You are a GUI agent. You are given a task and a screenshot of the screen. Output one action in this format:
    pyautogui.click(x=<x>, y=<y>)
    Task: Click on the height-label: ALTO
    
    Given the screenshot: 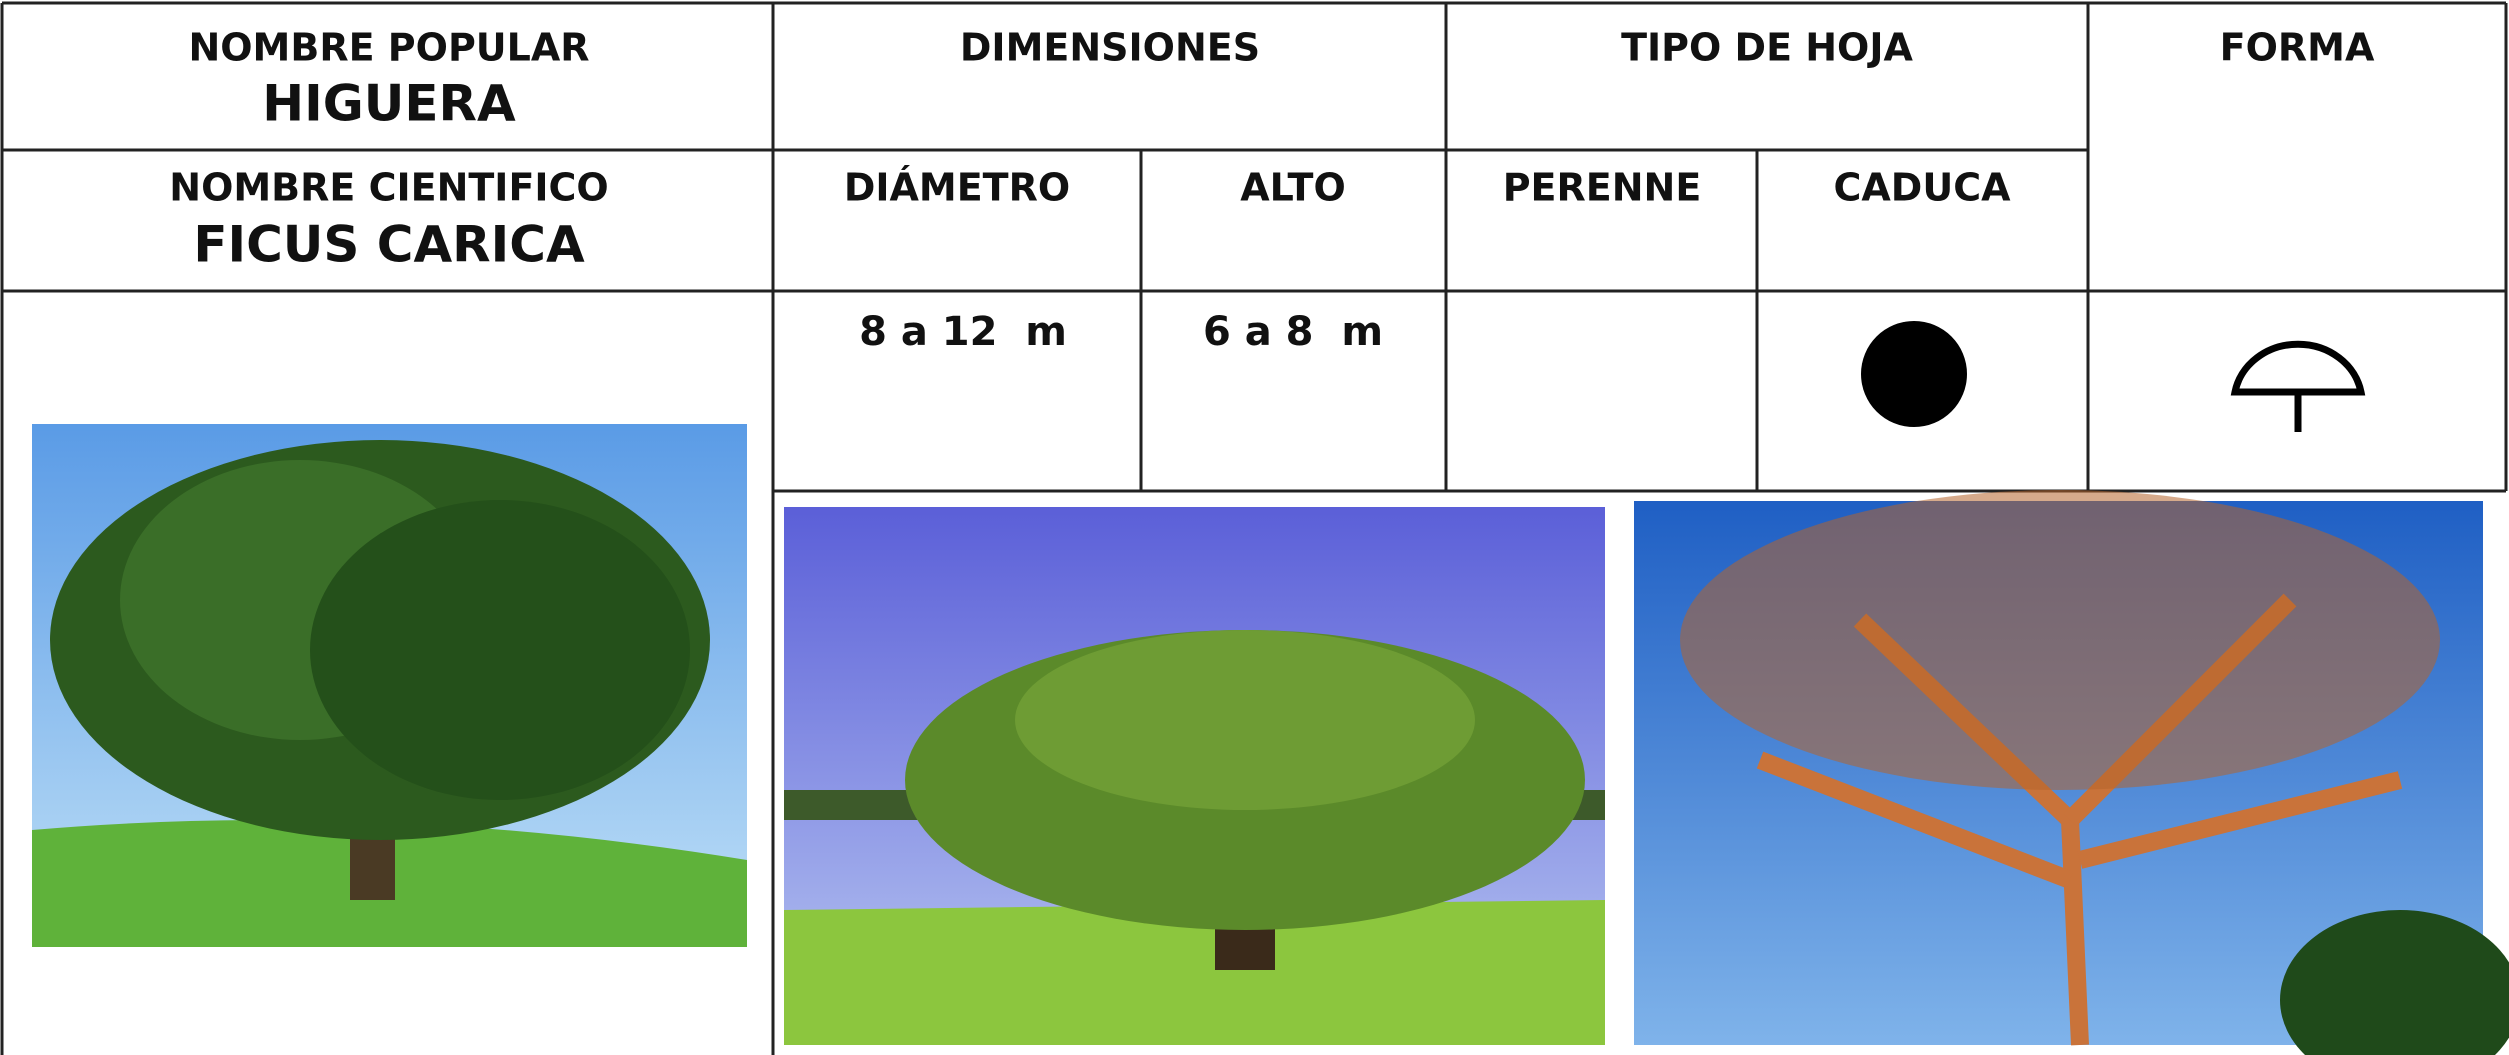 What is the action you would take?
    pyautogui.click(x=1293, y=188)
    